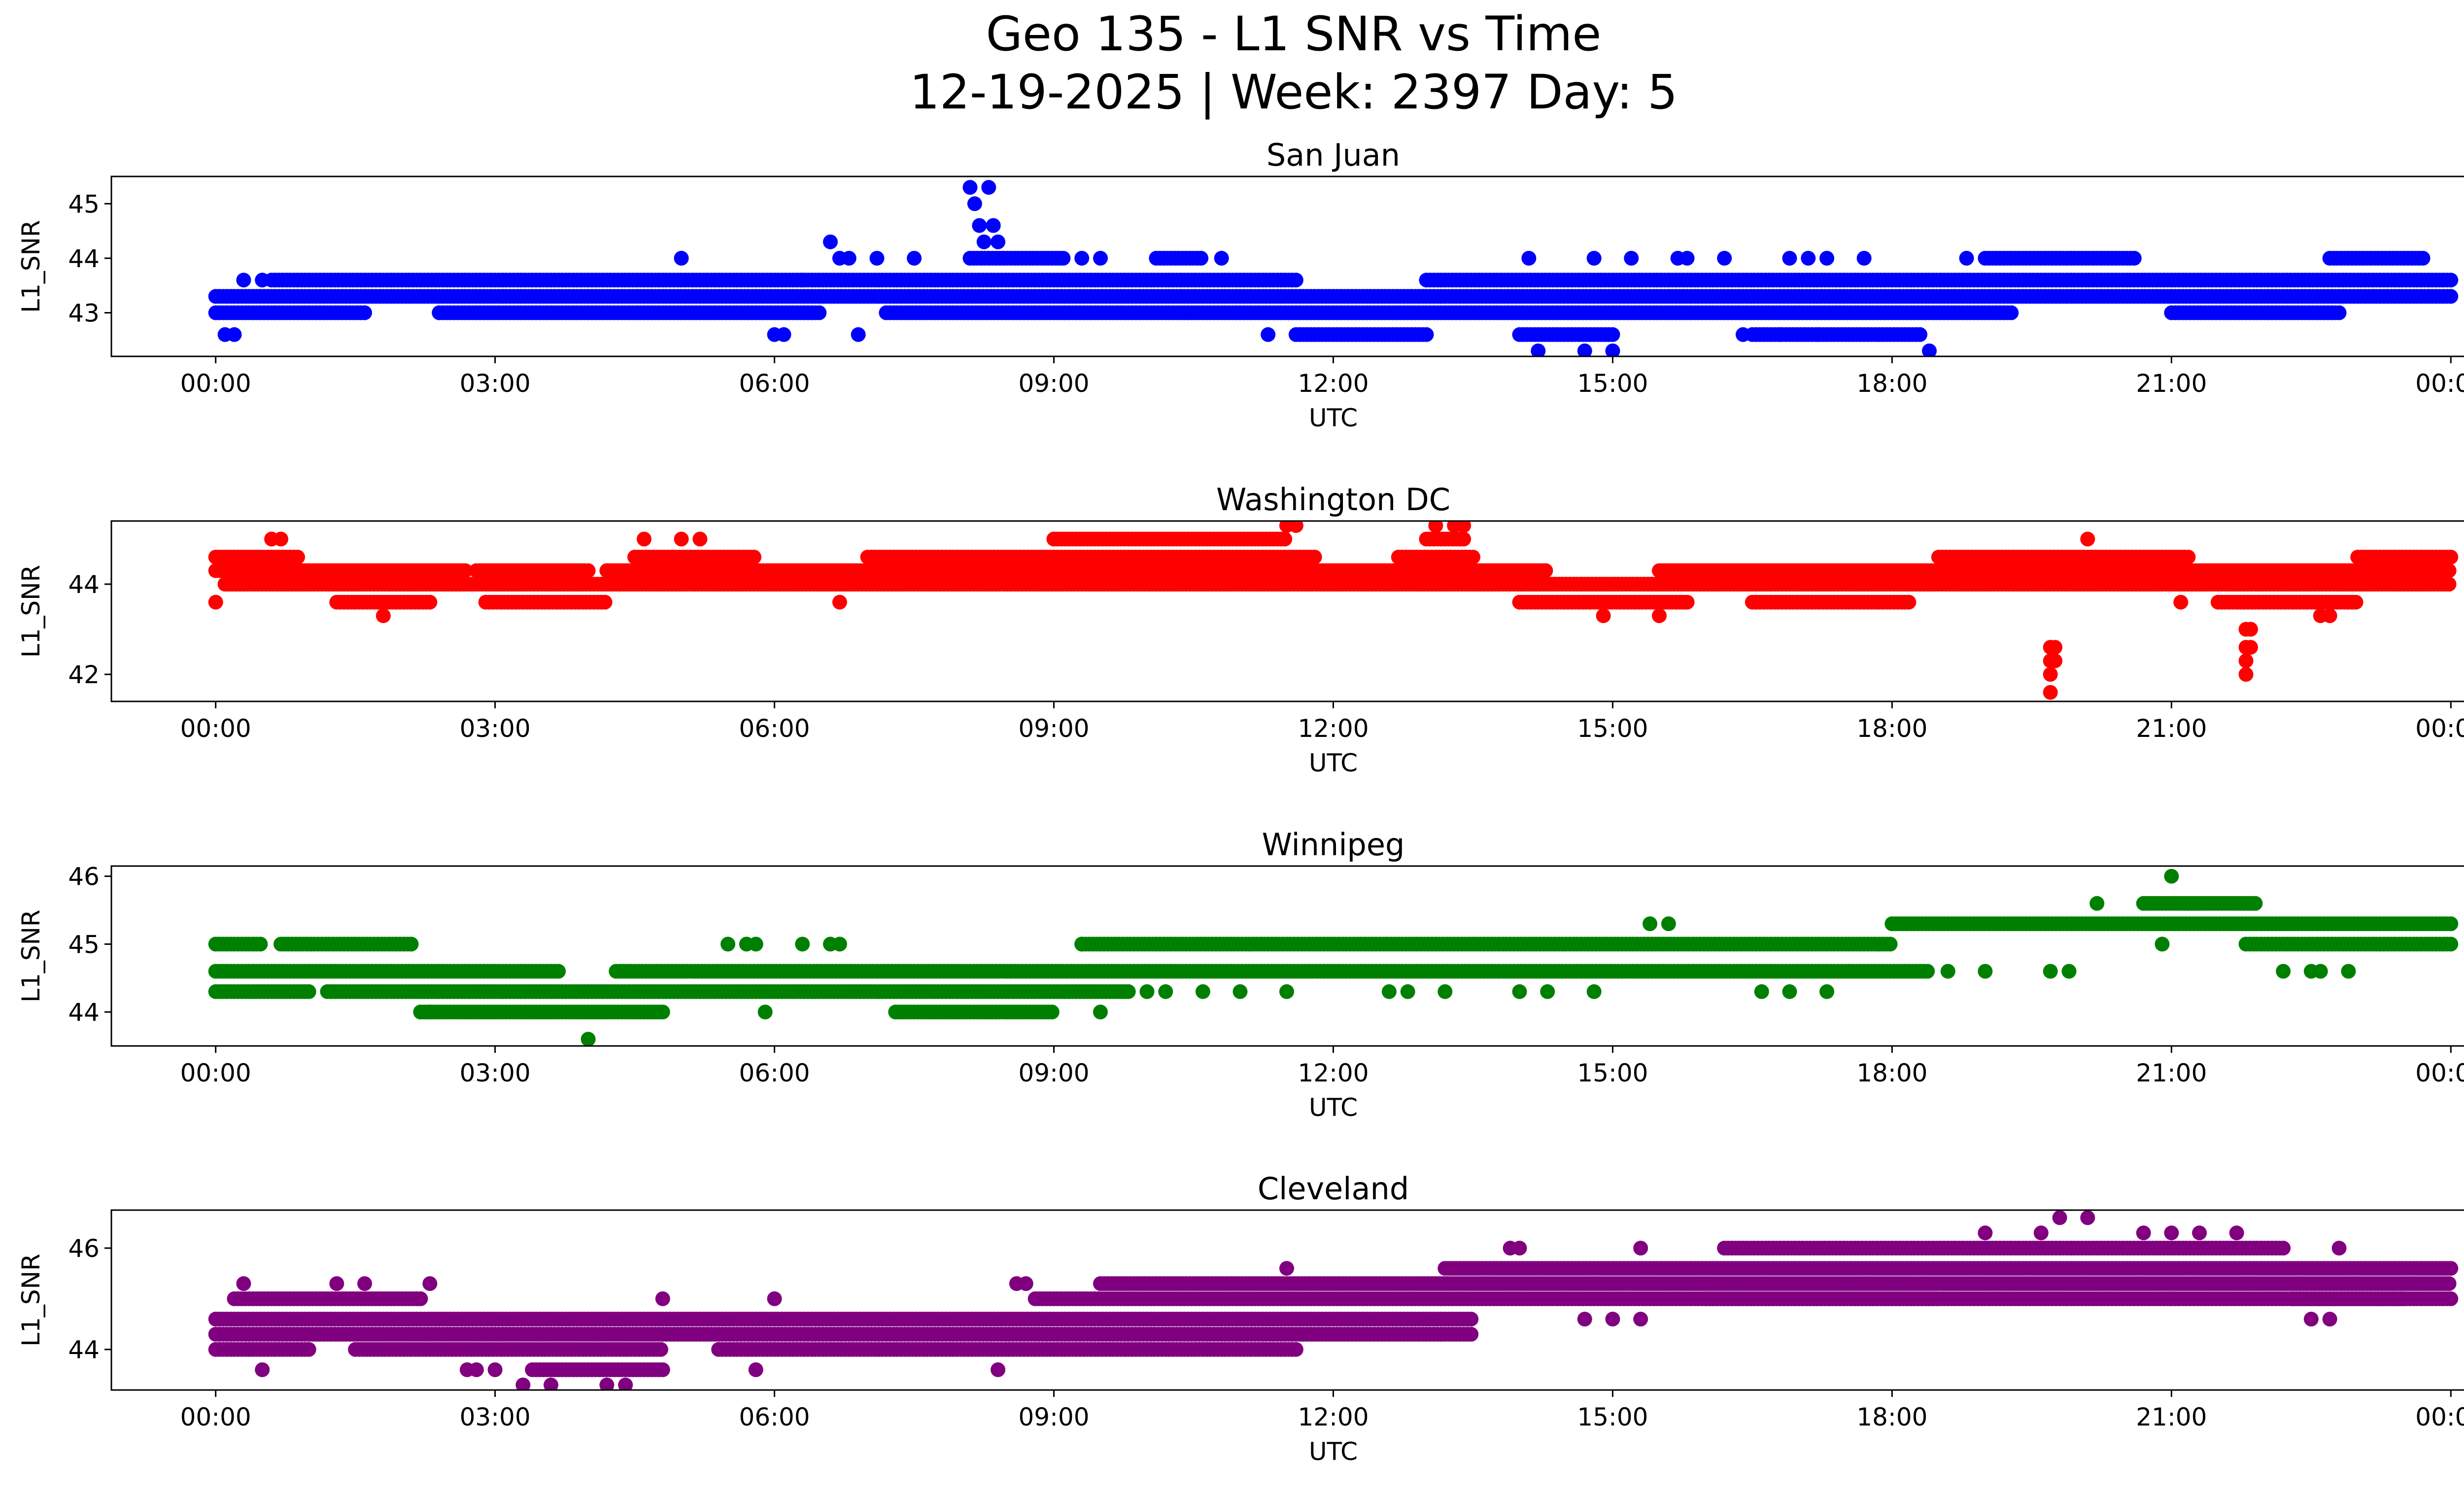 Image resolution: width=2464 pixels, height=1495 pixels. I want to click on x-axis-label: UTC, so click(1333, 418).